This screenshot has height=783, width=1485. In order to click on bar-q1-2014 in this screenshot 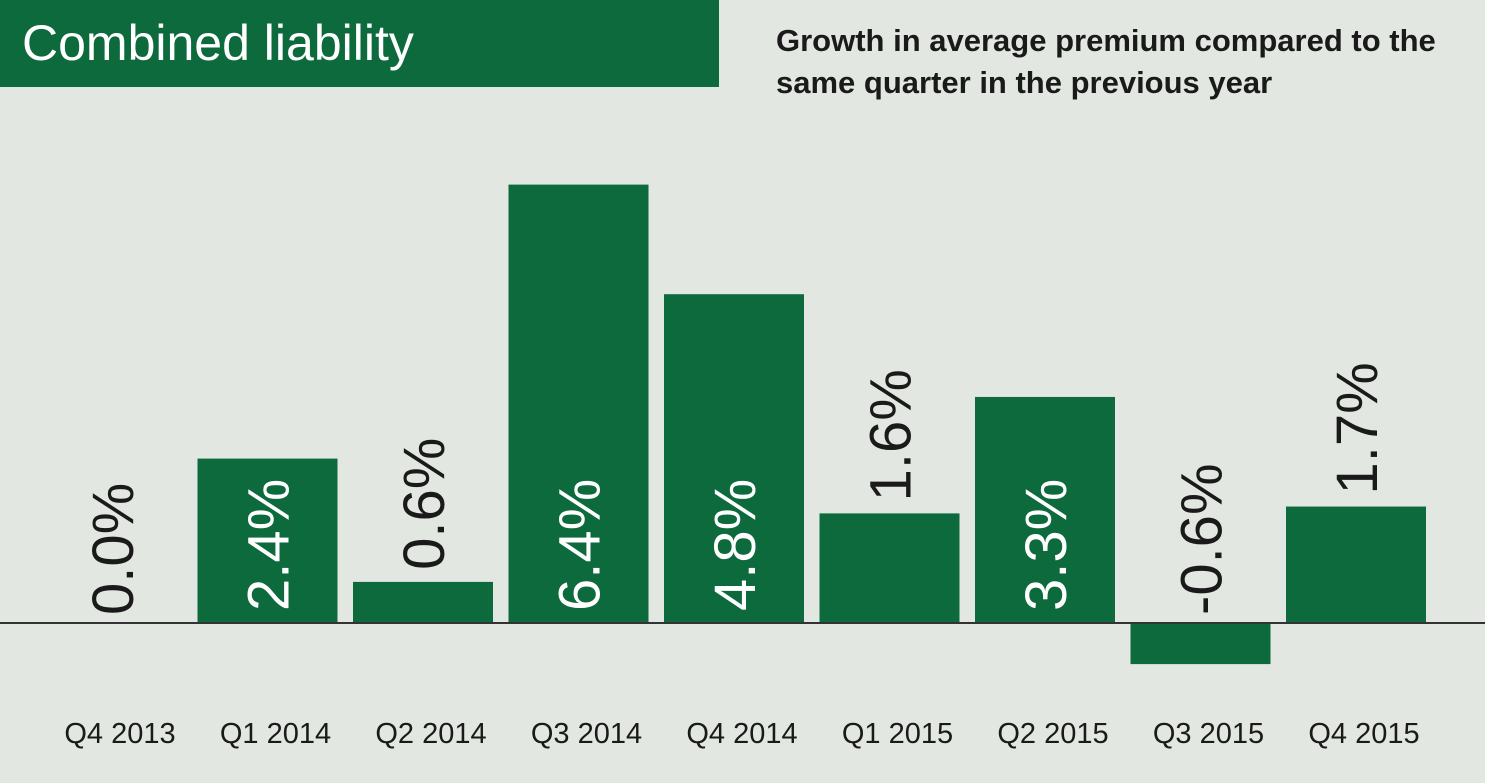, I will do `click(267, 540)`.